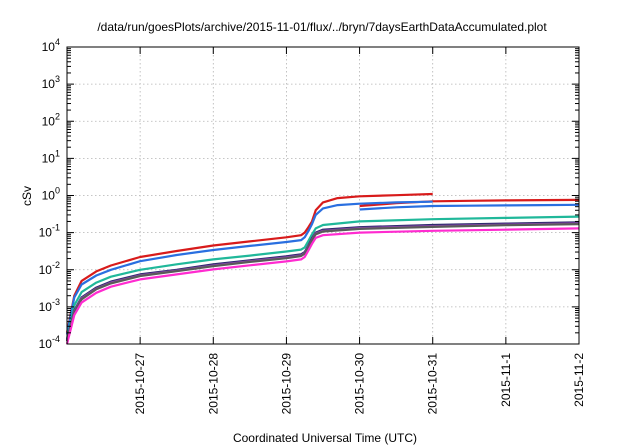 The image size is (640, 448). What do you see at coordinates (140, 384) in the screenshot?
I see `x-tick-label: 2015-10-27` at bounding box center [140, 384].